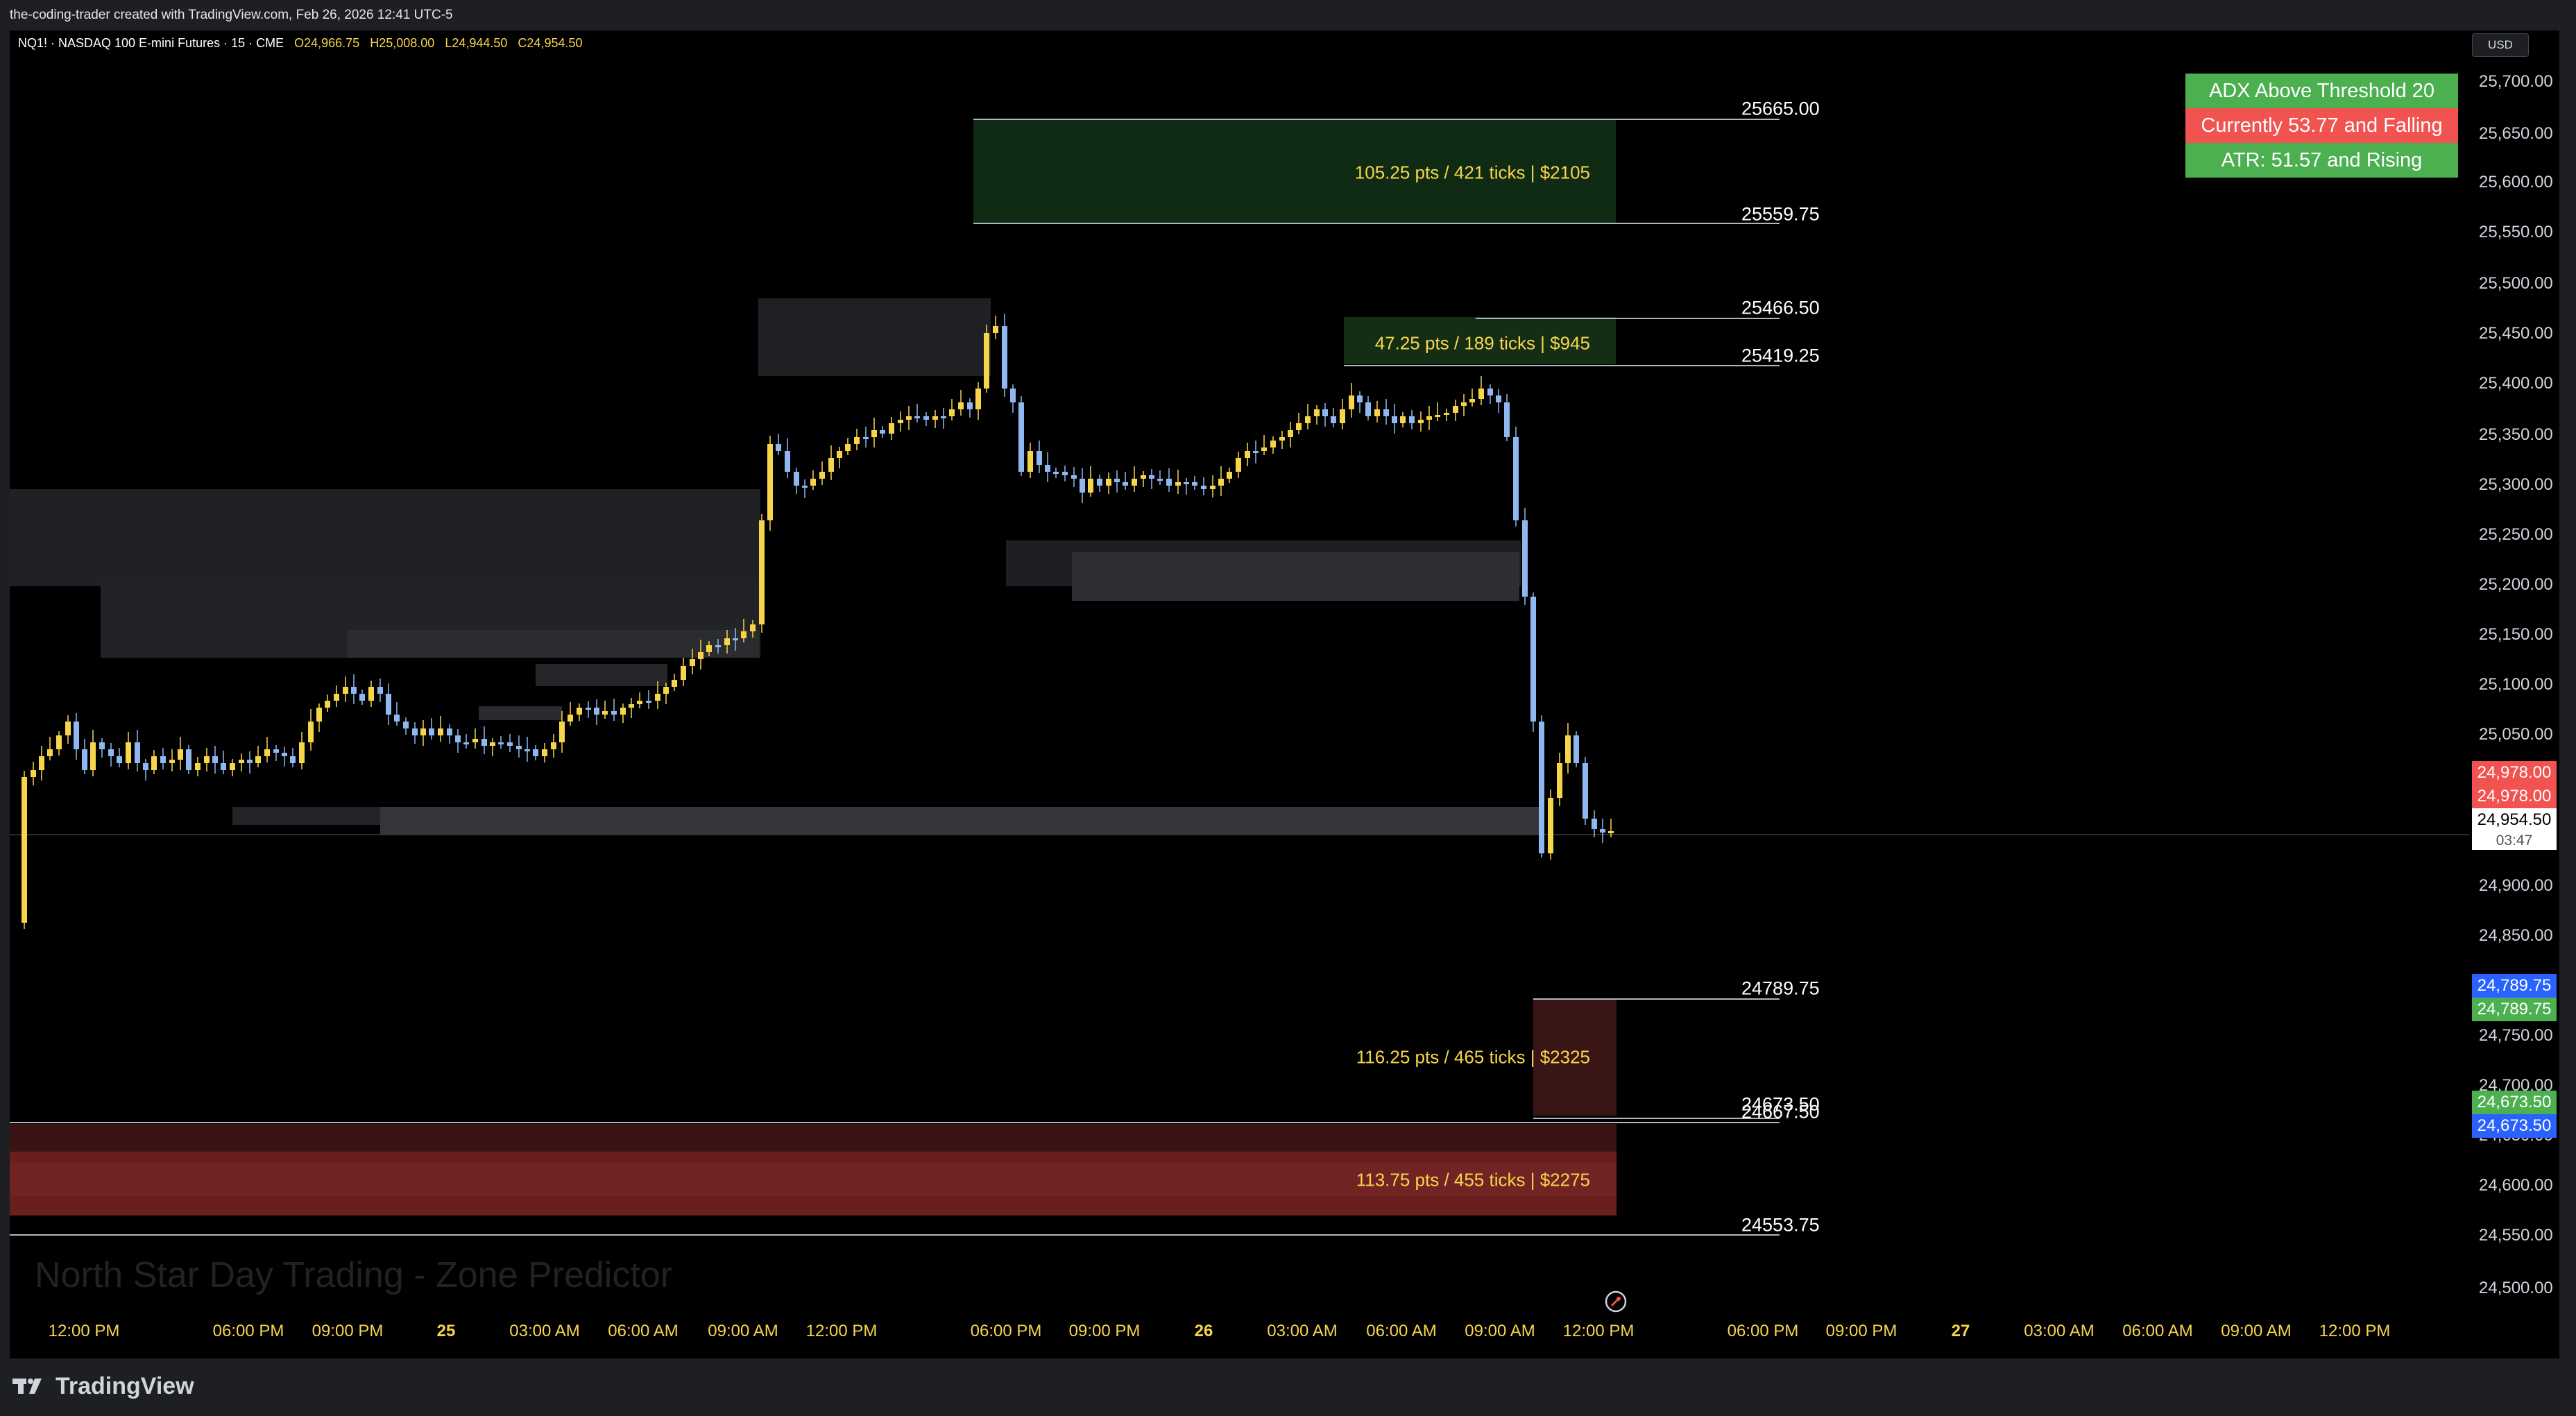 Image resolution: width=2576 pixels, height=1416 pixels. Describe the element at coordinates (2514, 986) in the screenshot. I see `price-badge: 24,789.75` at that location.